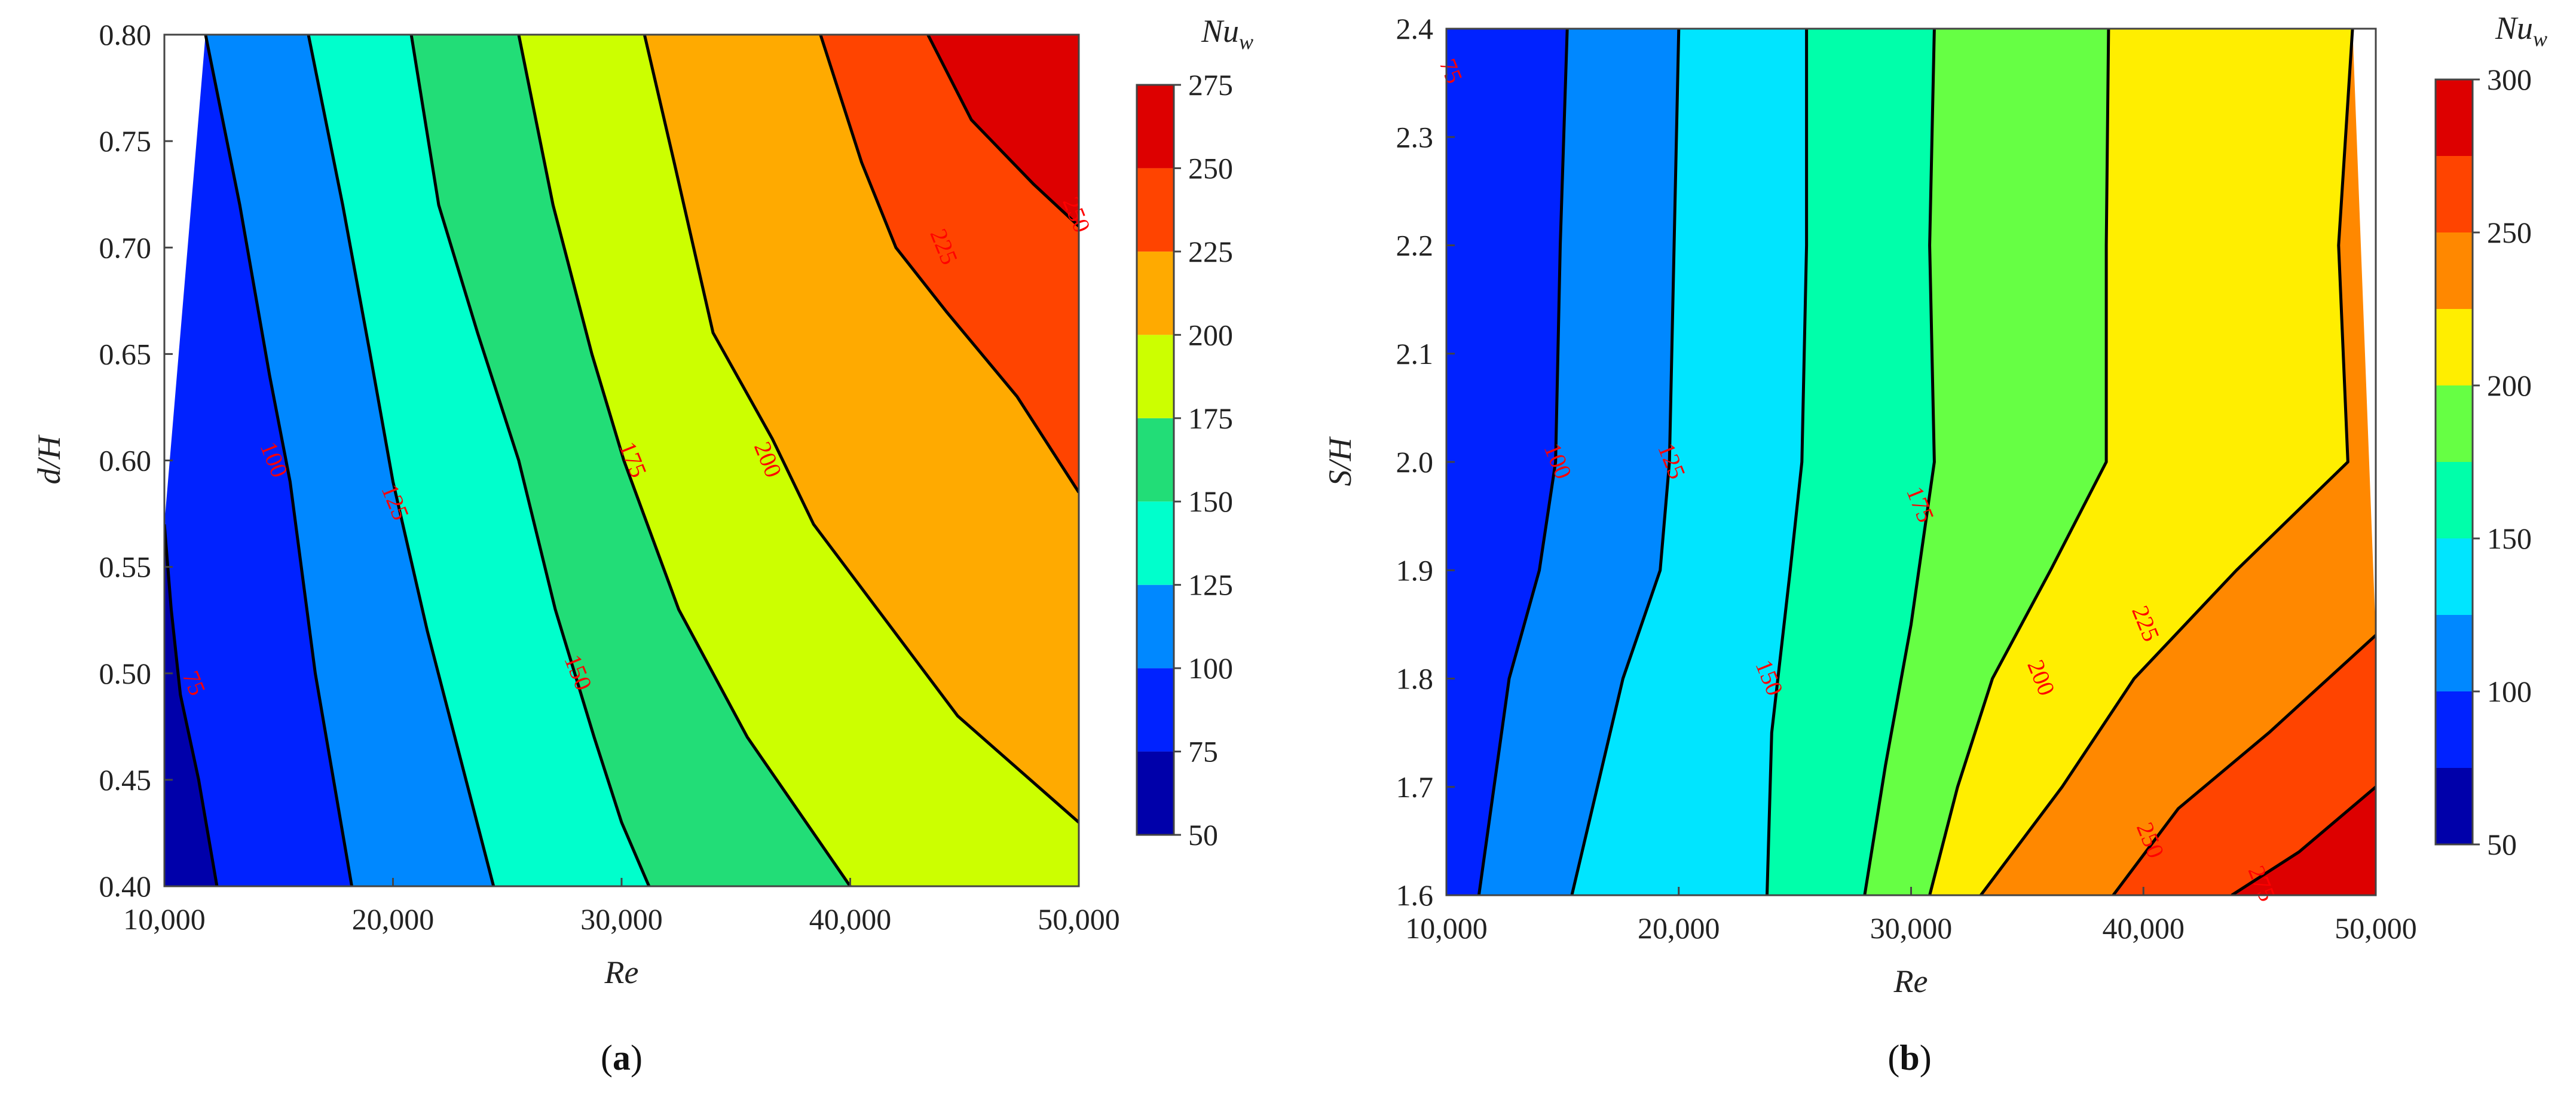 The width and height of the screenshot is (2576, 1099). Describe the element at coordinates (125, 354) in the screenshot. I see `y-tick-label: 0.65` at that location.